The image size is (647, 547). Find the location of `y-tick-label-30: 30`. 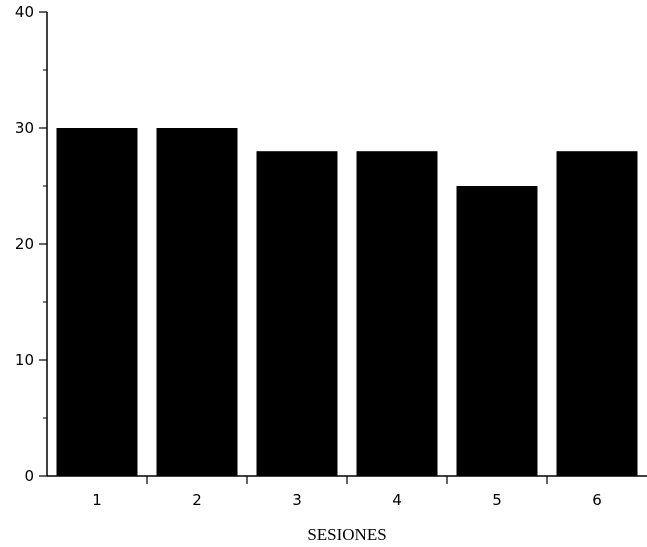

y-tick-label-30: 30 is located at coordinates (24, 128).